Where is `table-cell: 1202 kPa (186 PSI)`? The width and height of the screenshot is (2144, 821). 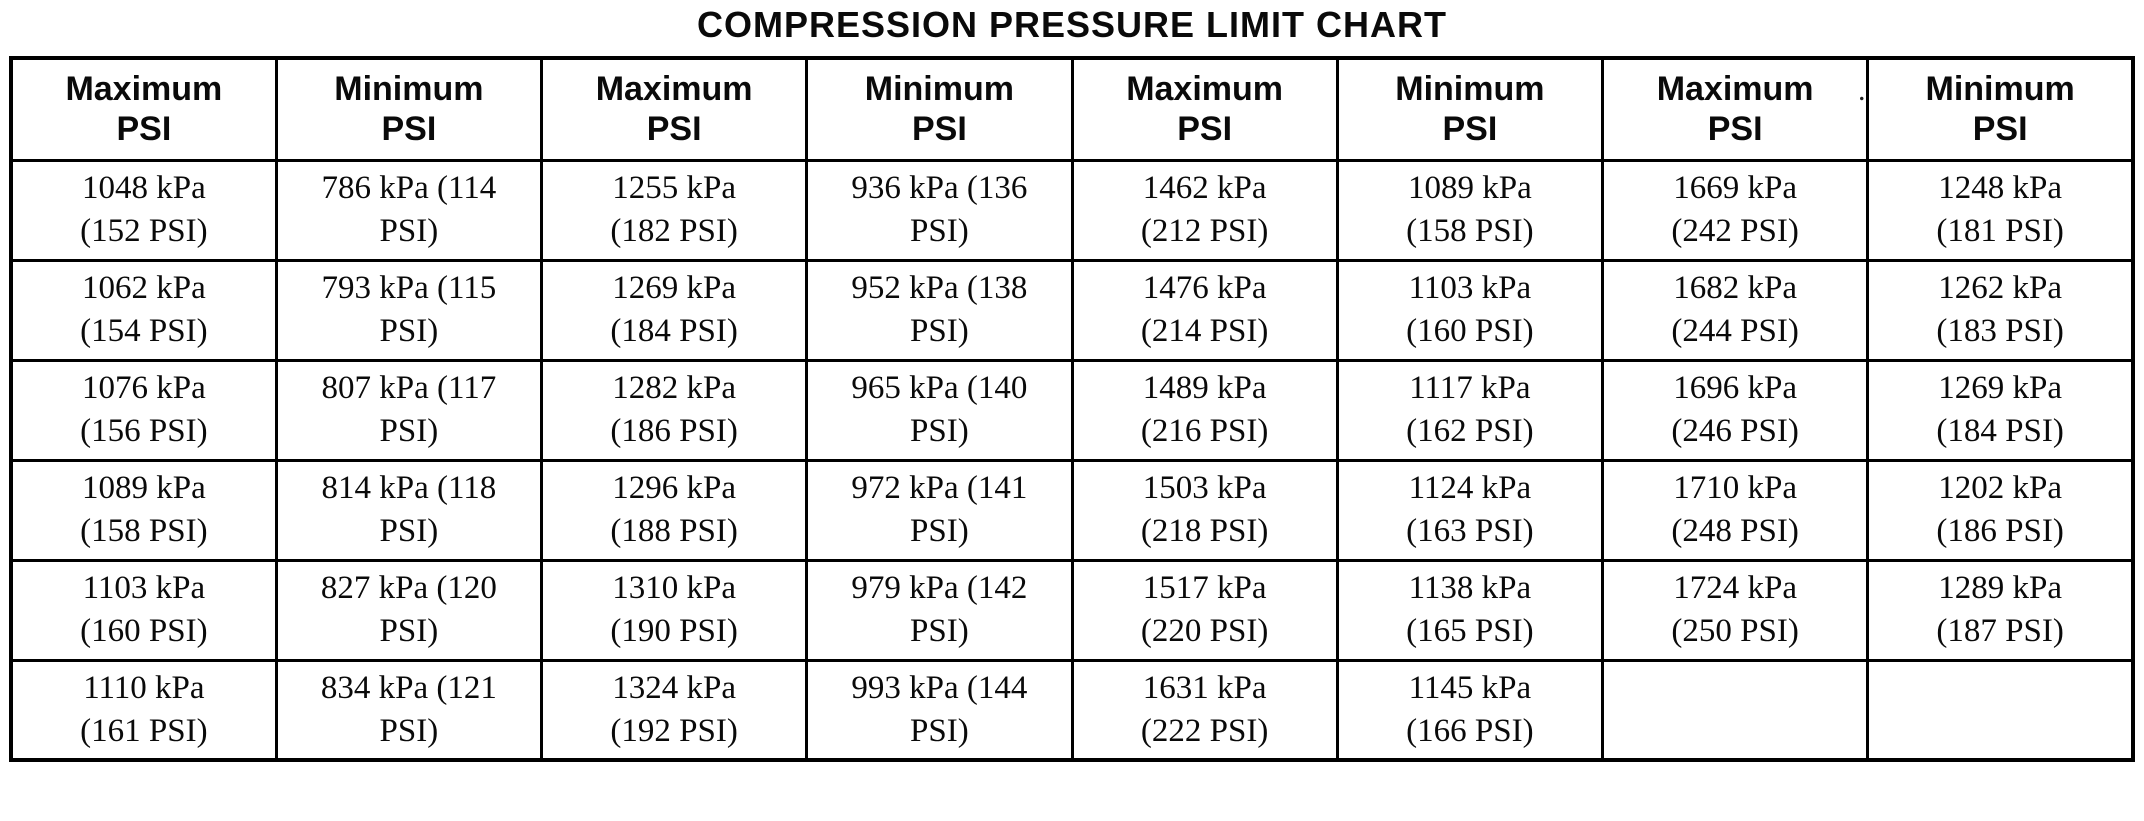
table-cell: 1202 kPa (186 PSI) is located at coordinates (2000, 510).